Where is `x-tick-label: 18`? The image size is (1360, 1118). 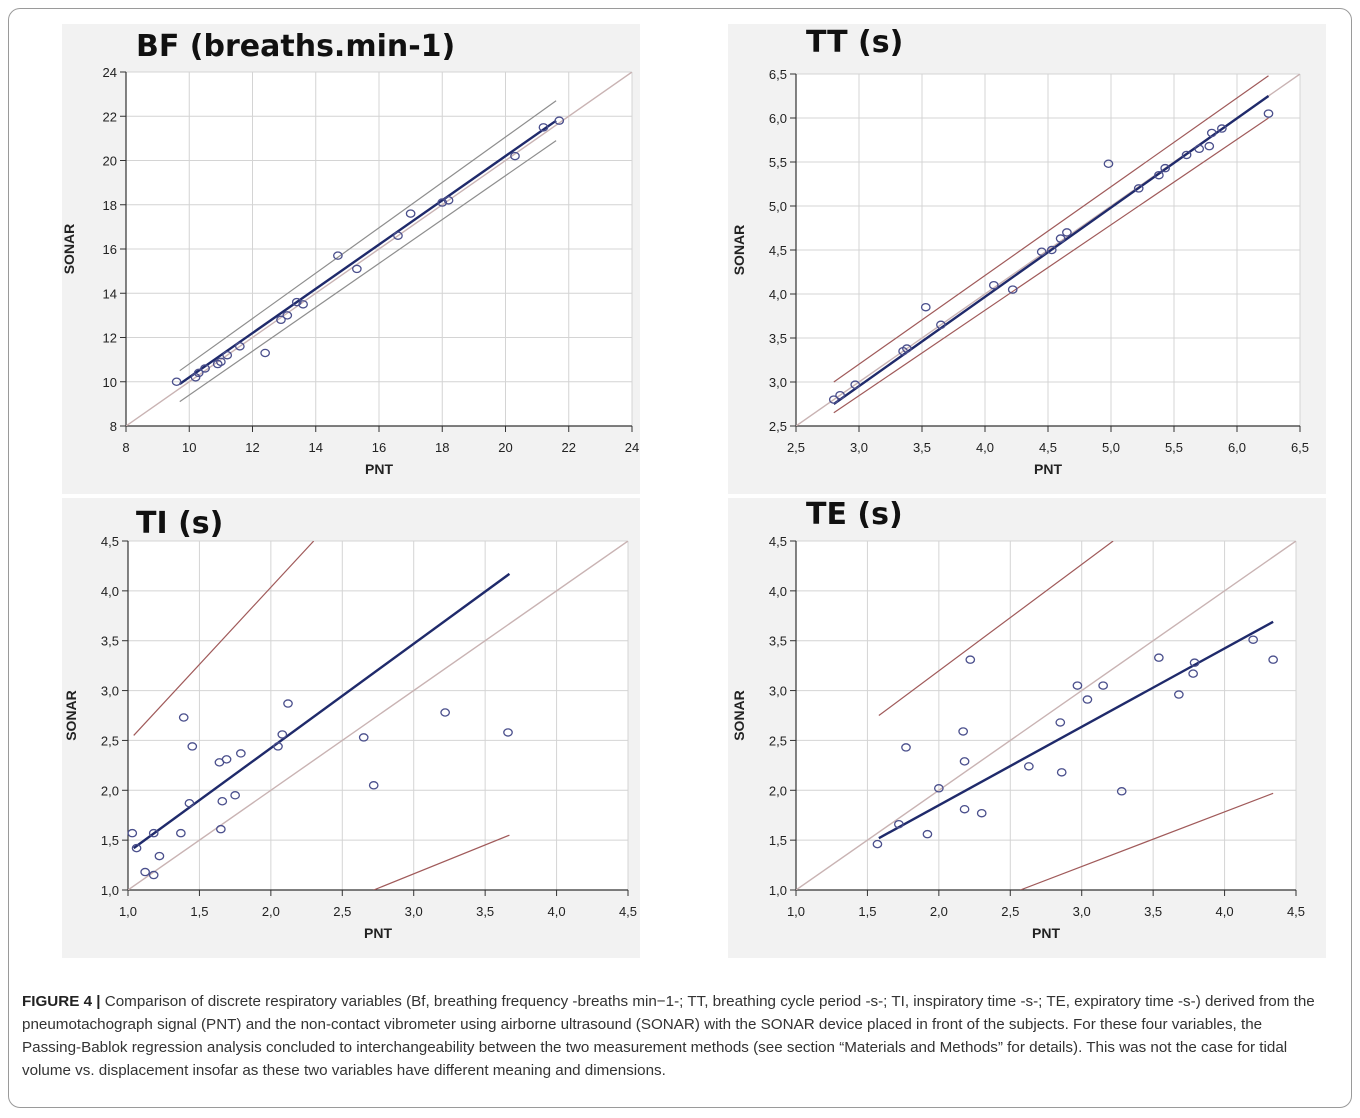
x-tick-label: 18 is located at coordinates (442, 447).